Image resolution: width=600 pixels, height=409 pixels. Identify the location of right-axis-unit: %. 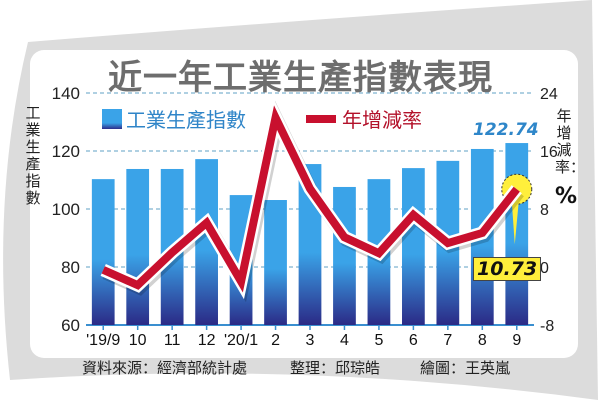
(566, 196).